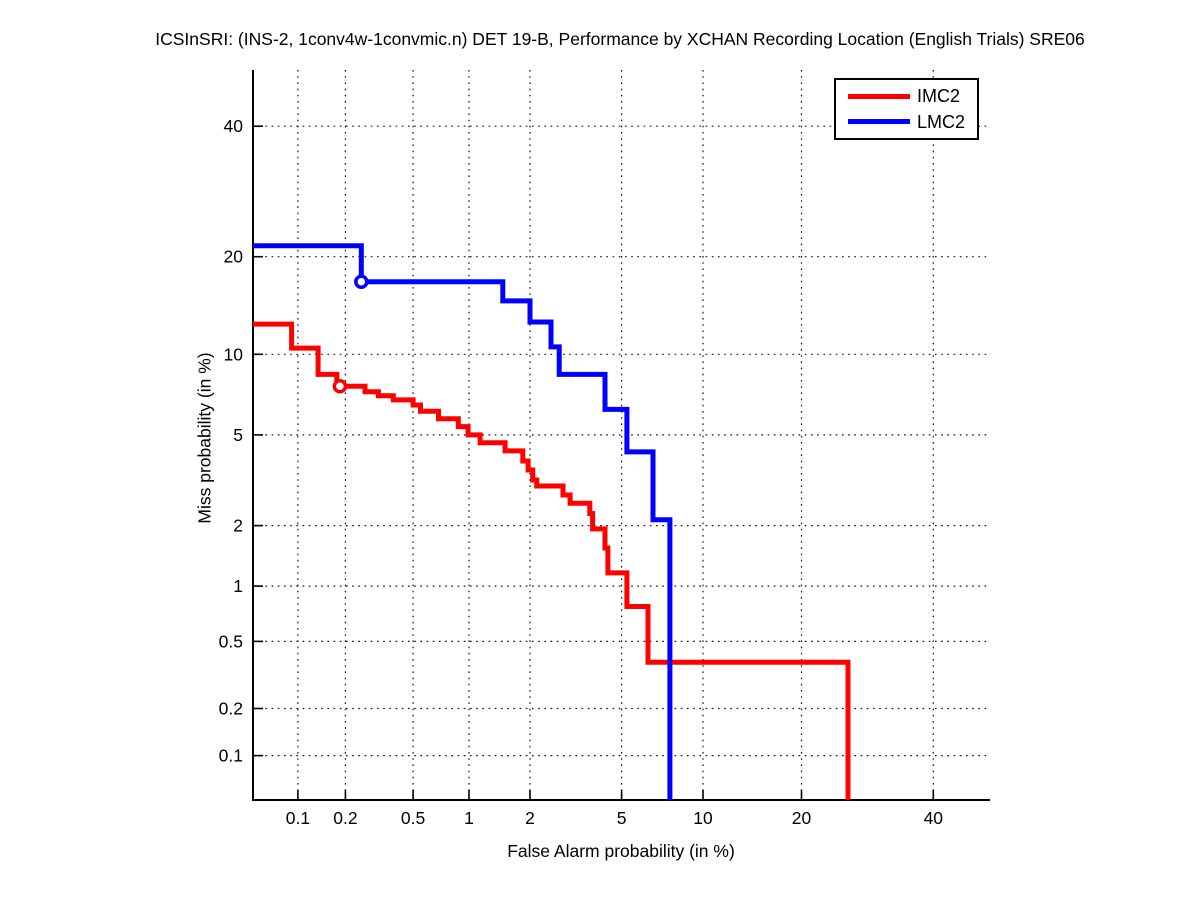  What do you see at coordinates (231, 641) in the screenshot?
I see `y-tick-label: 0.5` at bounding box center [231, 641].